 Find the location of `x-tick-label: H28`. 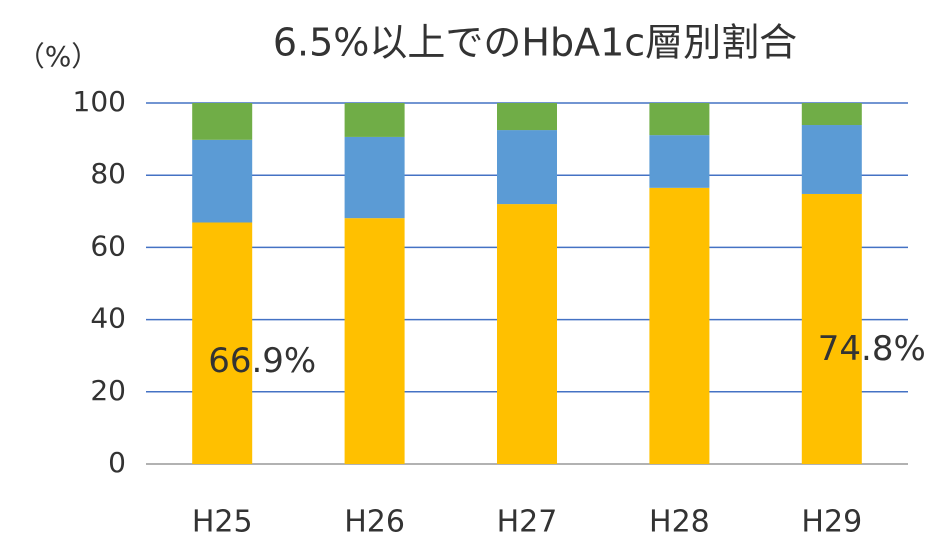

x-tick-label: H28 is located at coordinates (679, 522).